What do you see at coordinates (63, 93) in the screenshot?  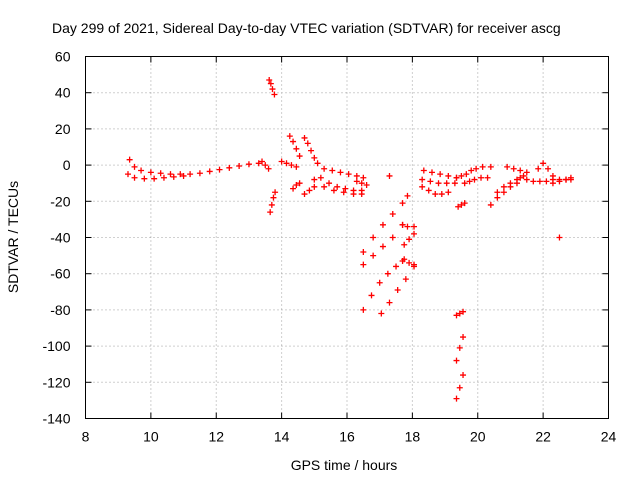 I see `y-tick-label: 40` at bounding box center [63, 93].